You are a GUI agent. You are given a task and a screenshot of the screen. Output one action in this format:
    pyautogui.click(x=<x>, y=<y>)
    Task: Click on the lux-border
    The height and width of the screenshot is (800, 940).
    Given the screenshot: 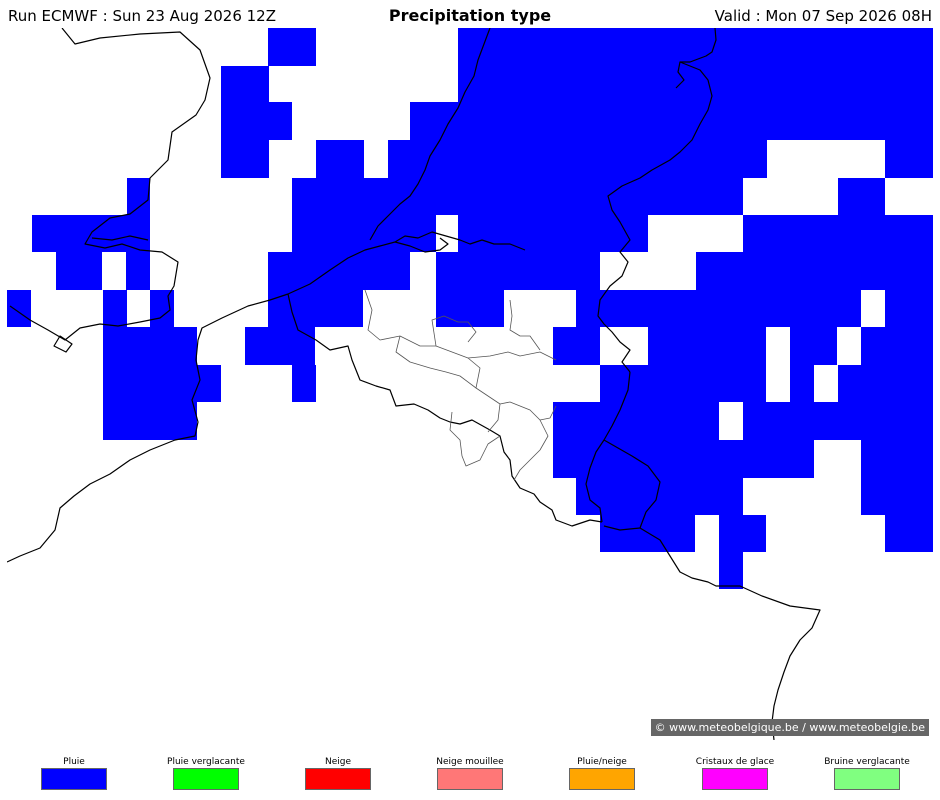 What is the action you would take?
    pyautogui.click(x=632, y=485)
    